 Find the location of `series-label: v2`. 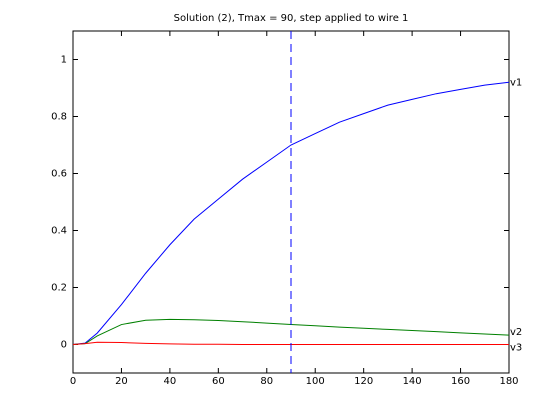

series-label: v2 is located at coordinates (516, 332).